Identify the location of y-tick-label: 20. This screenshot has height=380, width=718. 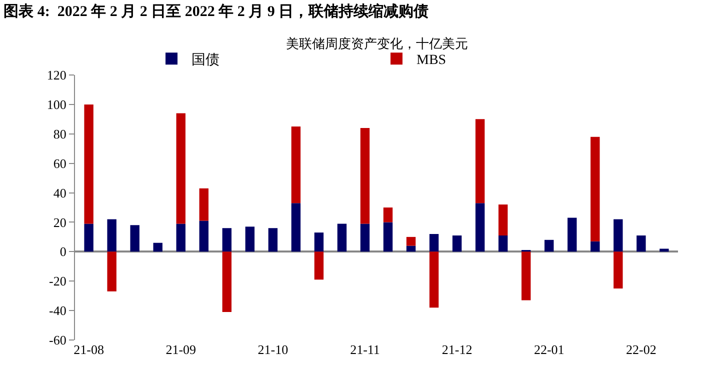
(59, 222).